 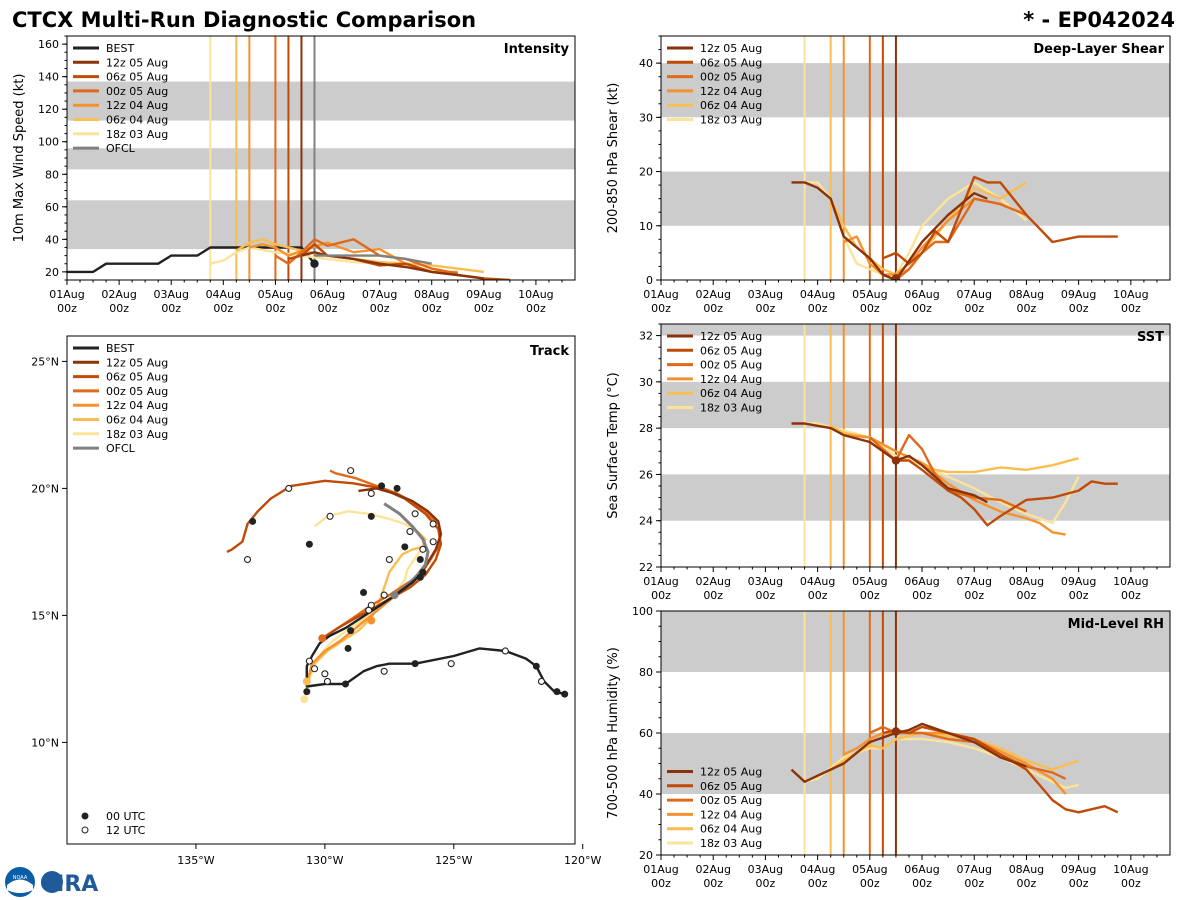 What do you see at coordinates (69, 884) in the screenshot?
I see `cira-logo-text: CIRA` at bounding box center [69, 884].